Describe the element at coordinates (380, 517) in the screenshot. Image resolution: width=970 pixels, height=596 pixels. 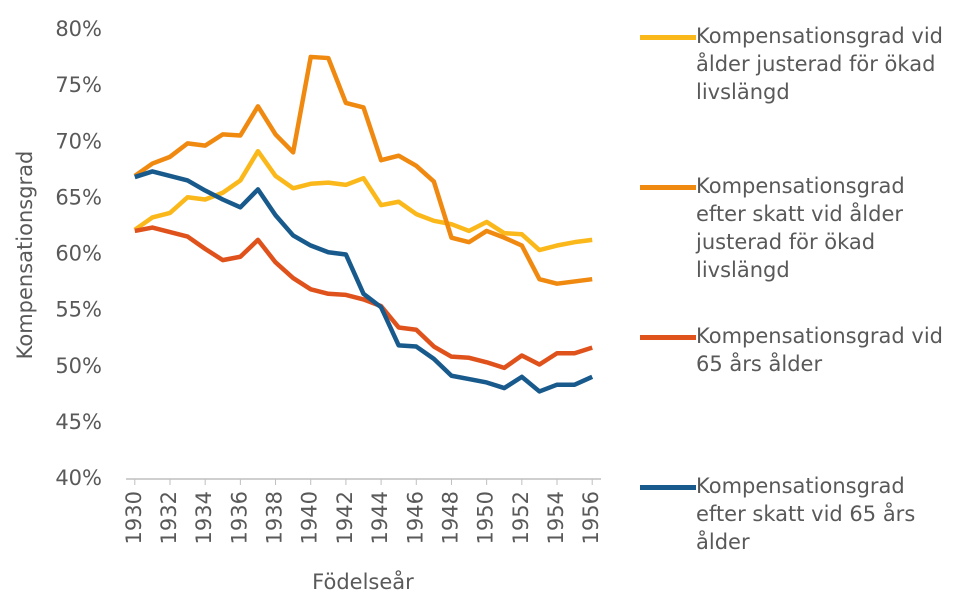
I see `x-tick-label: 1944` at that location.